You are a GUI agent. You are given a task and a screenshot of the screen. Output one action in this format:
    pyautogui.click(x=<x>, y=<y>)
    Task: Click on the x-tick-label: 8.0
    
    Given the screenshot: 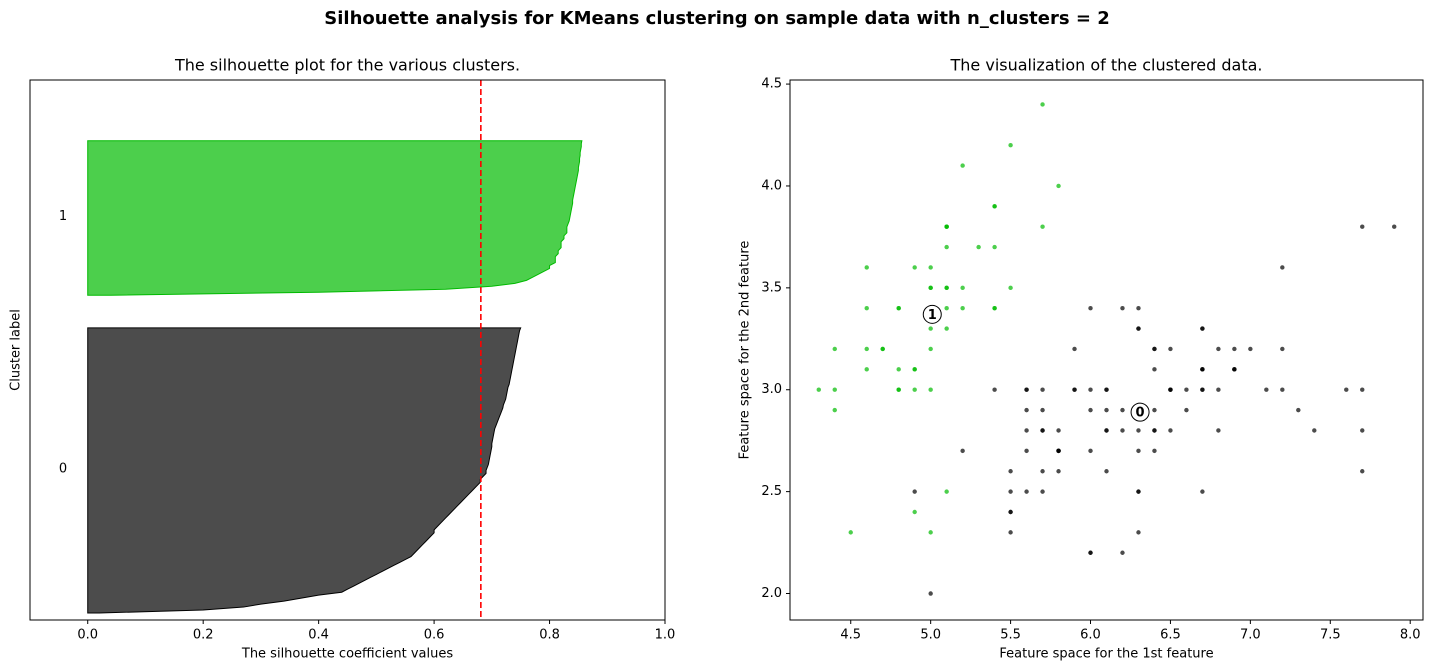 What is the action you would take?
    pyautogui.click(x=1410, y=635)
    